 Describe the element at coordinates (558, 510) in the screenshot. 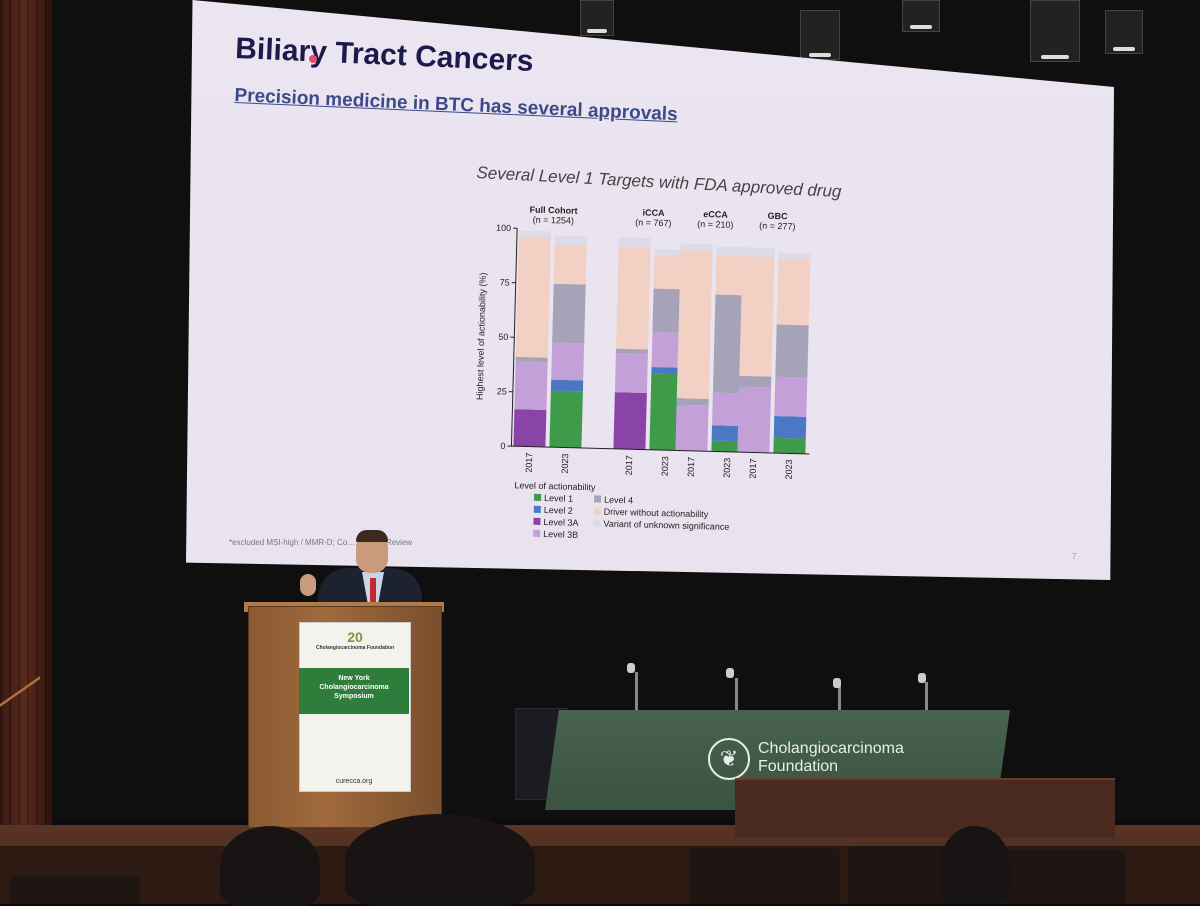

I see `legend-label: Level 2` at that location.